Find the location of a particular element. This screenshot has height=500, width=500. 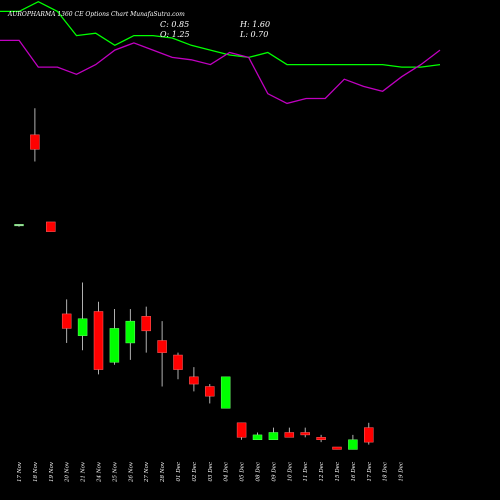

date-tick-label: 02 Dec is located at coordinates (195, 472).